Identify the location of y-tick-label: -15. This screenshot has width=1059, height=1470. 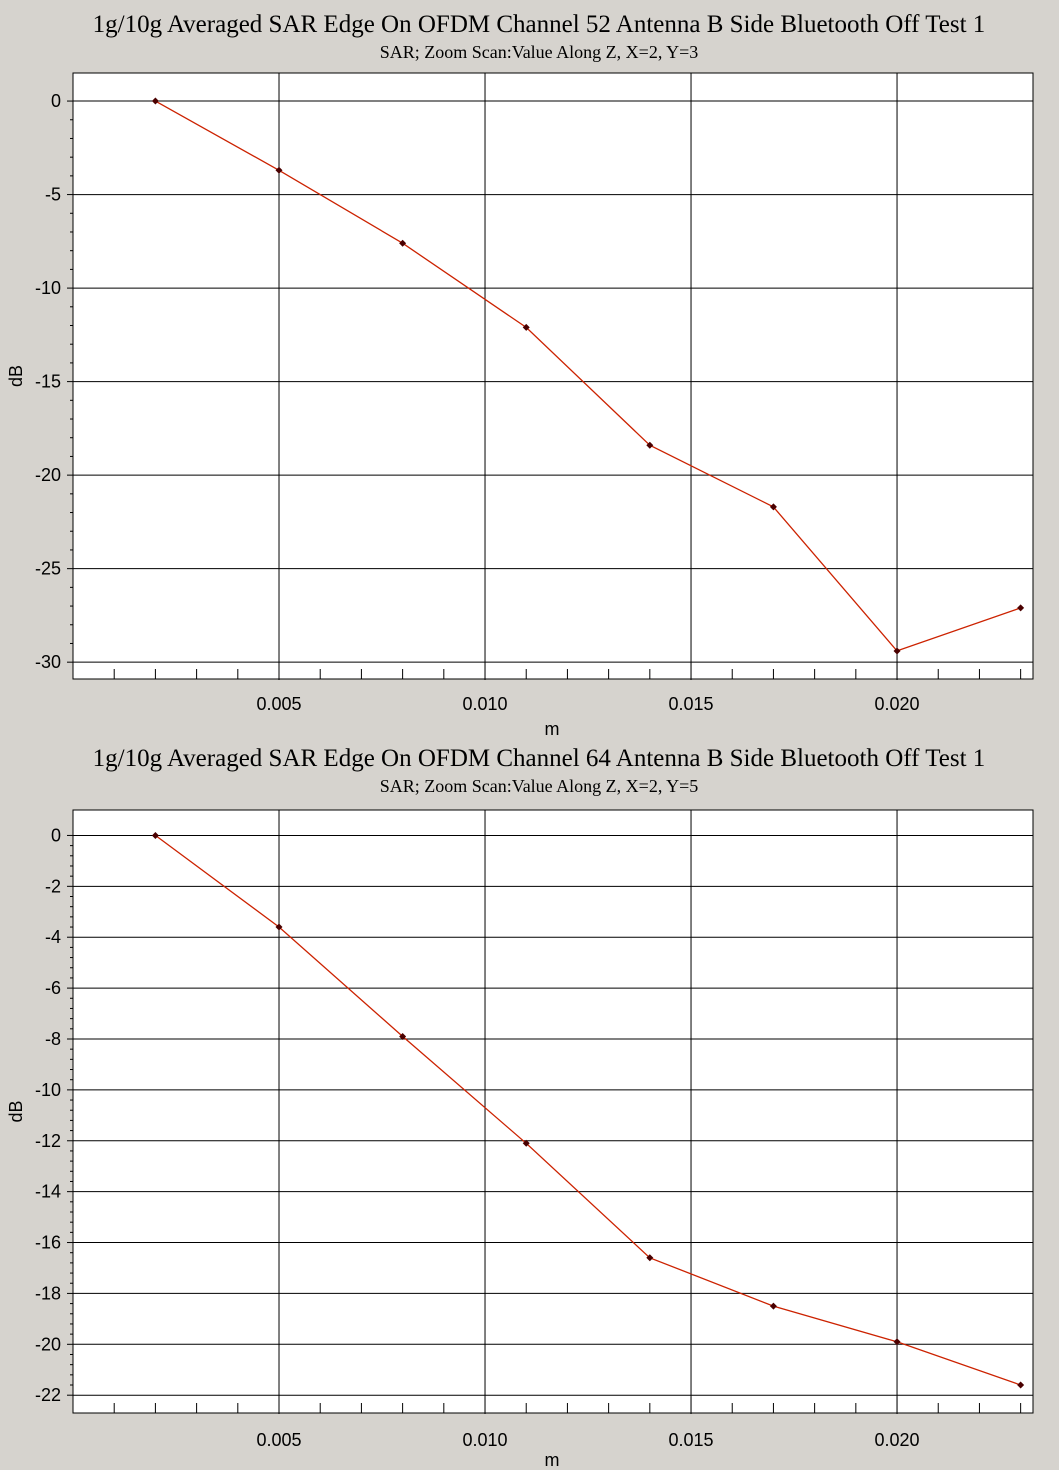
(48, 382).